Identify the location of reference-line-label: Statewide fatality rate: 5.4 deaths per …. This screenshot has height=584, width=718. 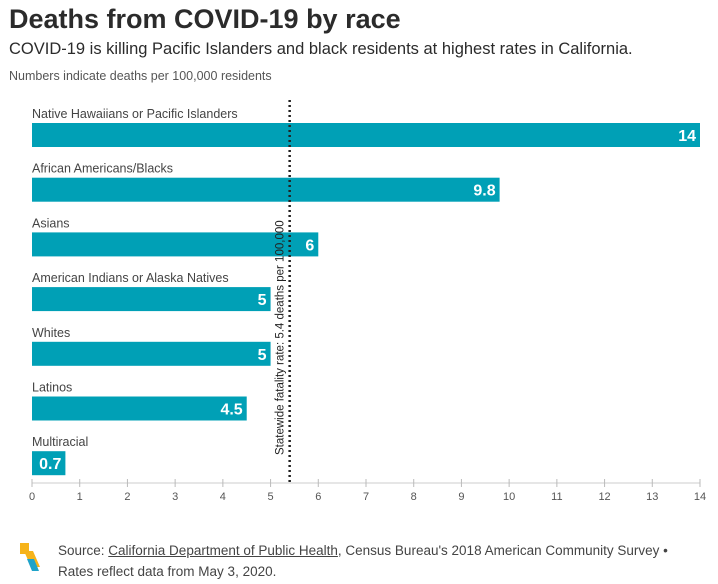
(281, 337).